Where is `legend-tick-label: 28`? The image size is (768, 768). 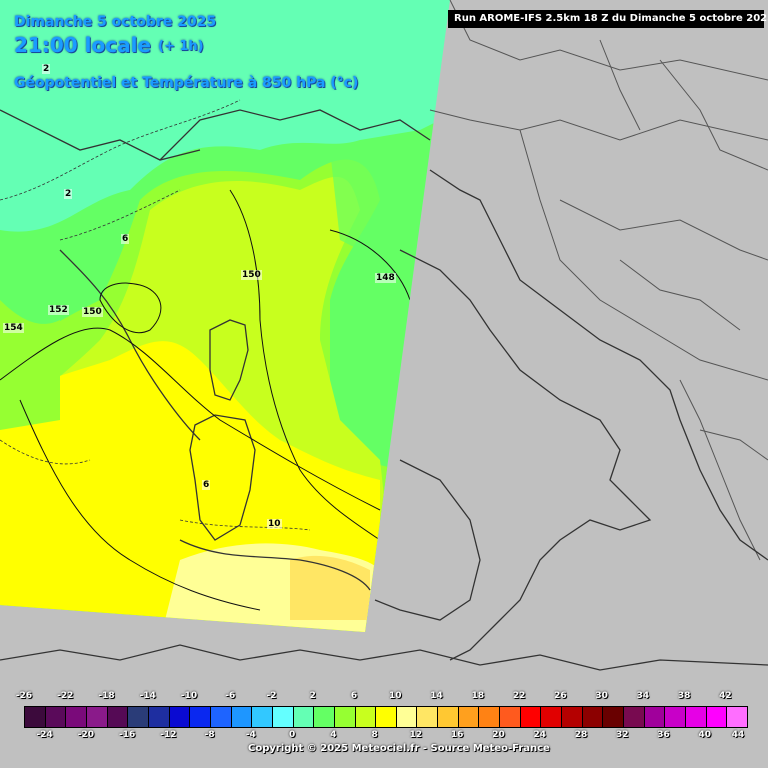
legend-tick-label: 28 is located at coordinates (581, 735).